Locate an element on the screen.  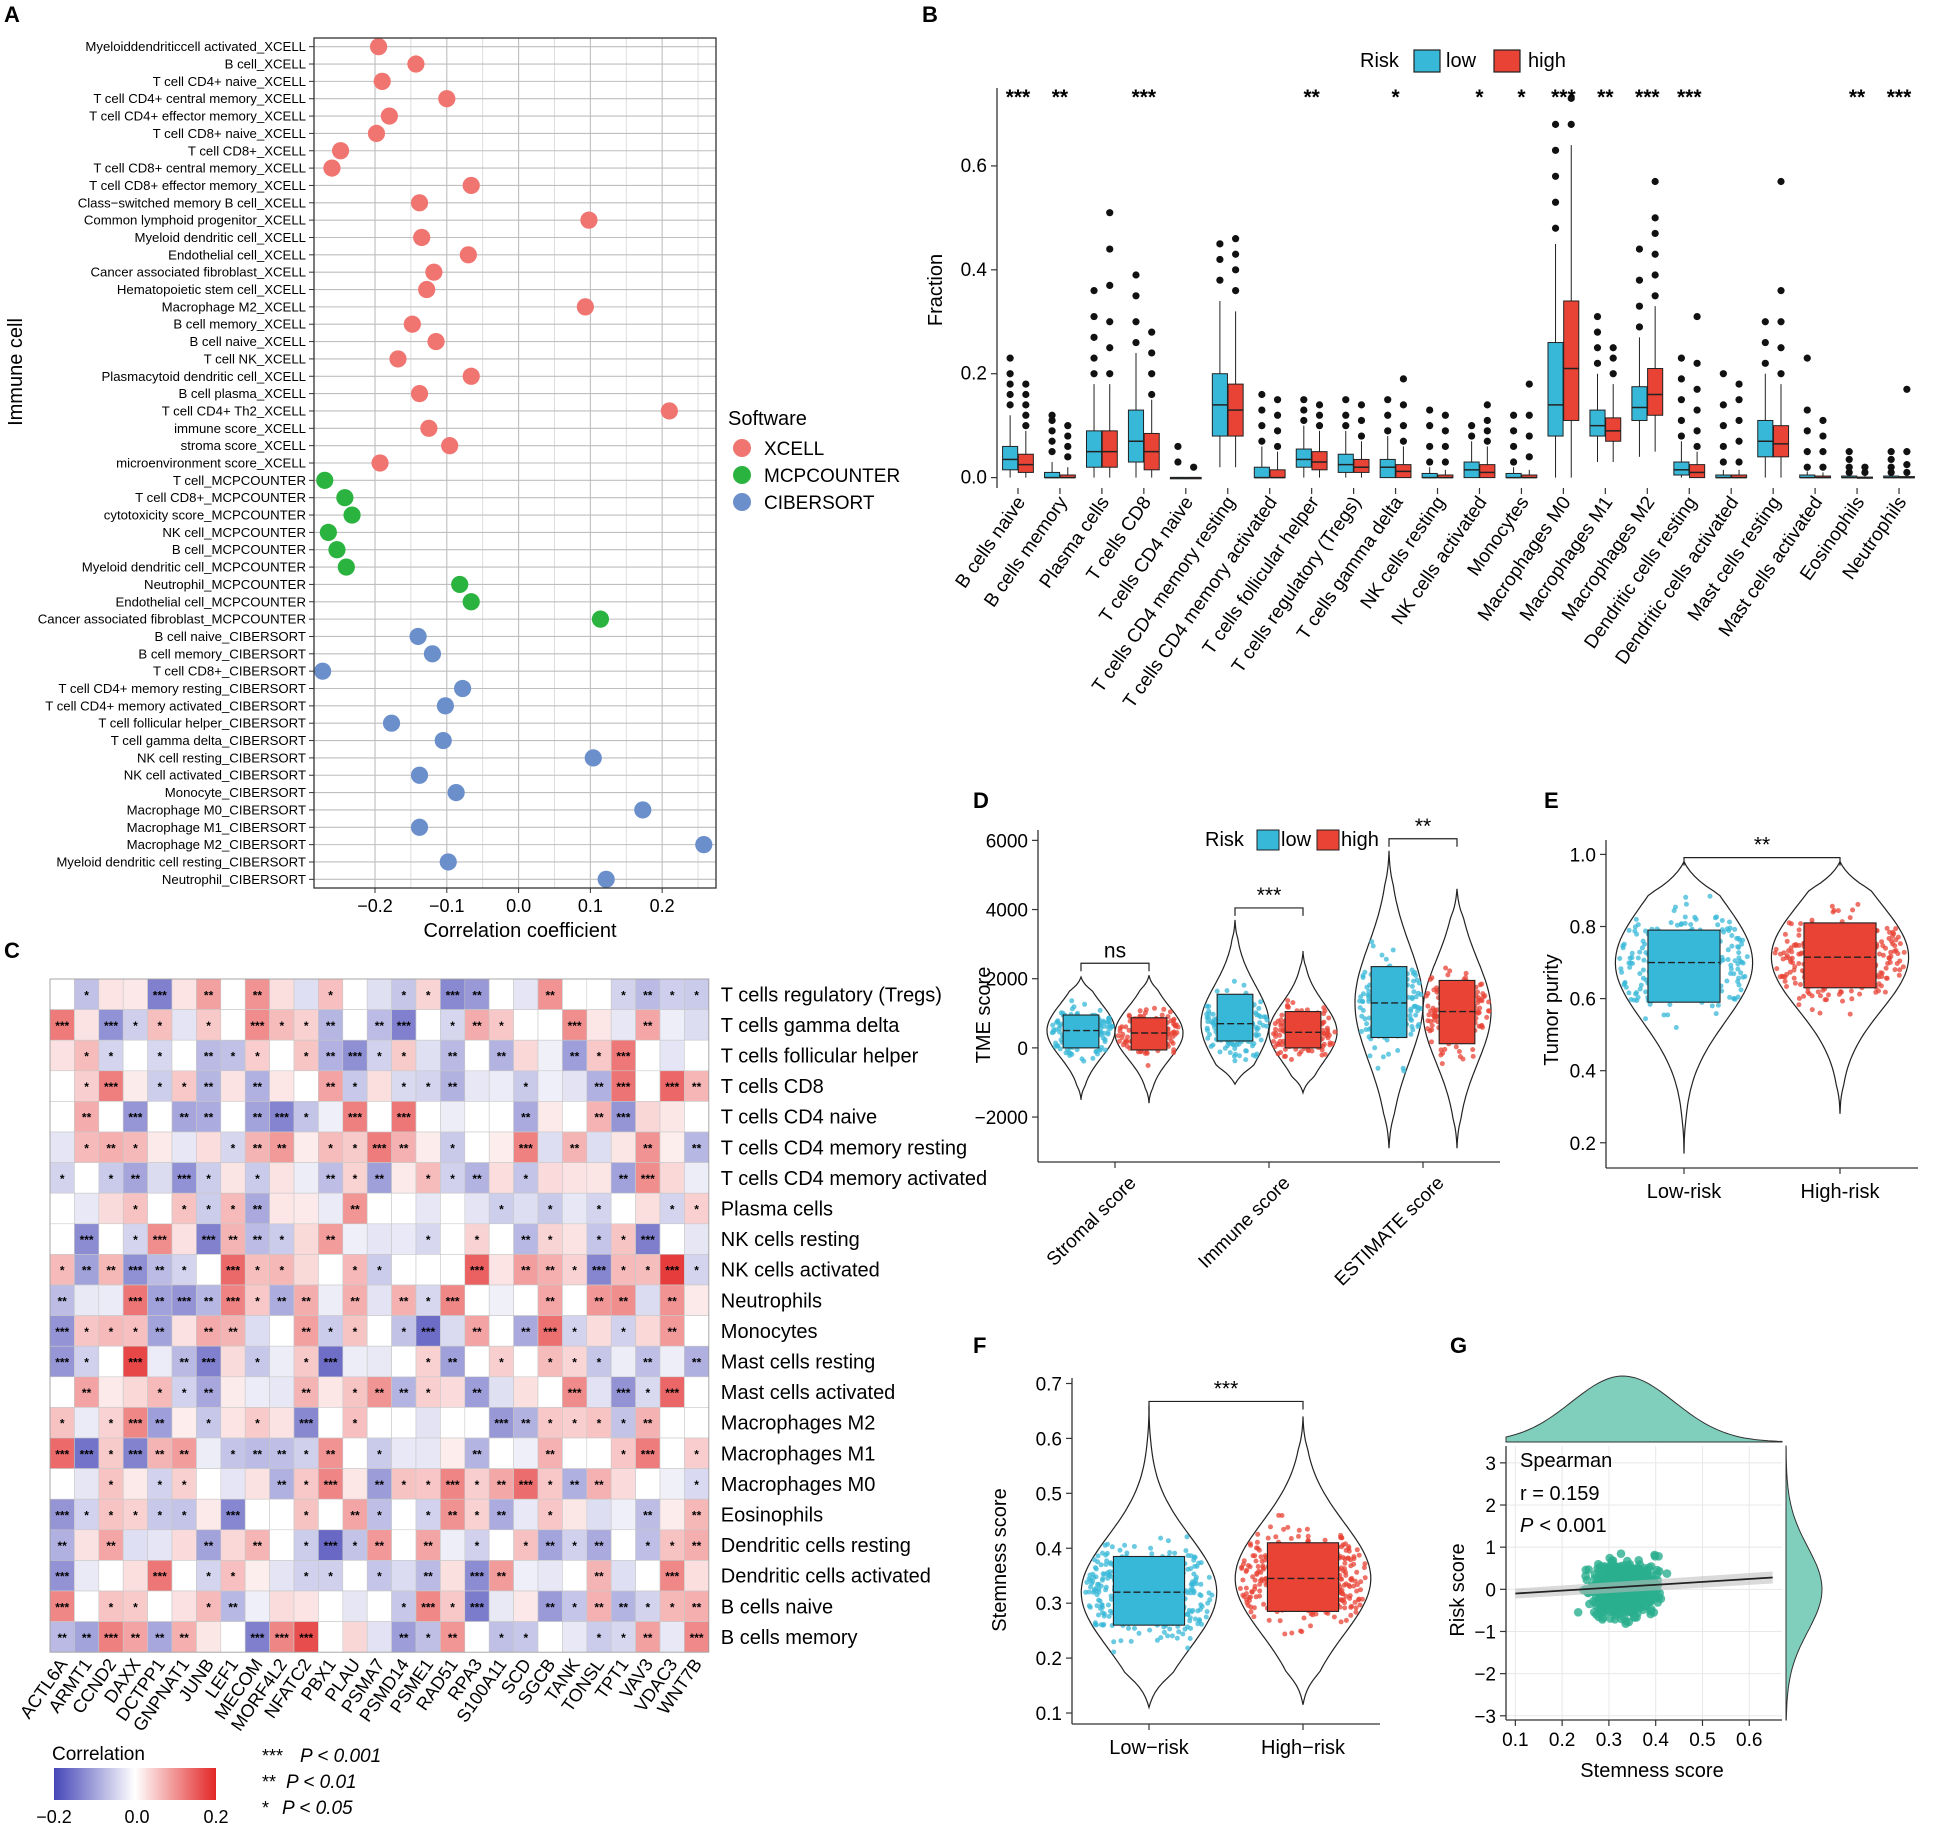
panel-g-p-value: P < 0.001 is located at coordinates (1563, 1526).